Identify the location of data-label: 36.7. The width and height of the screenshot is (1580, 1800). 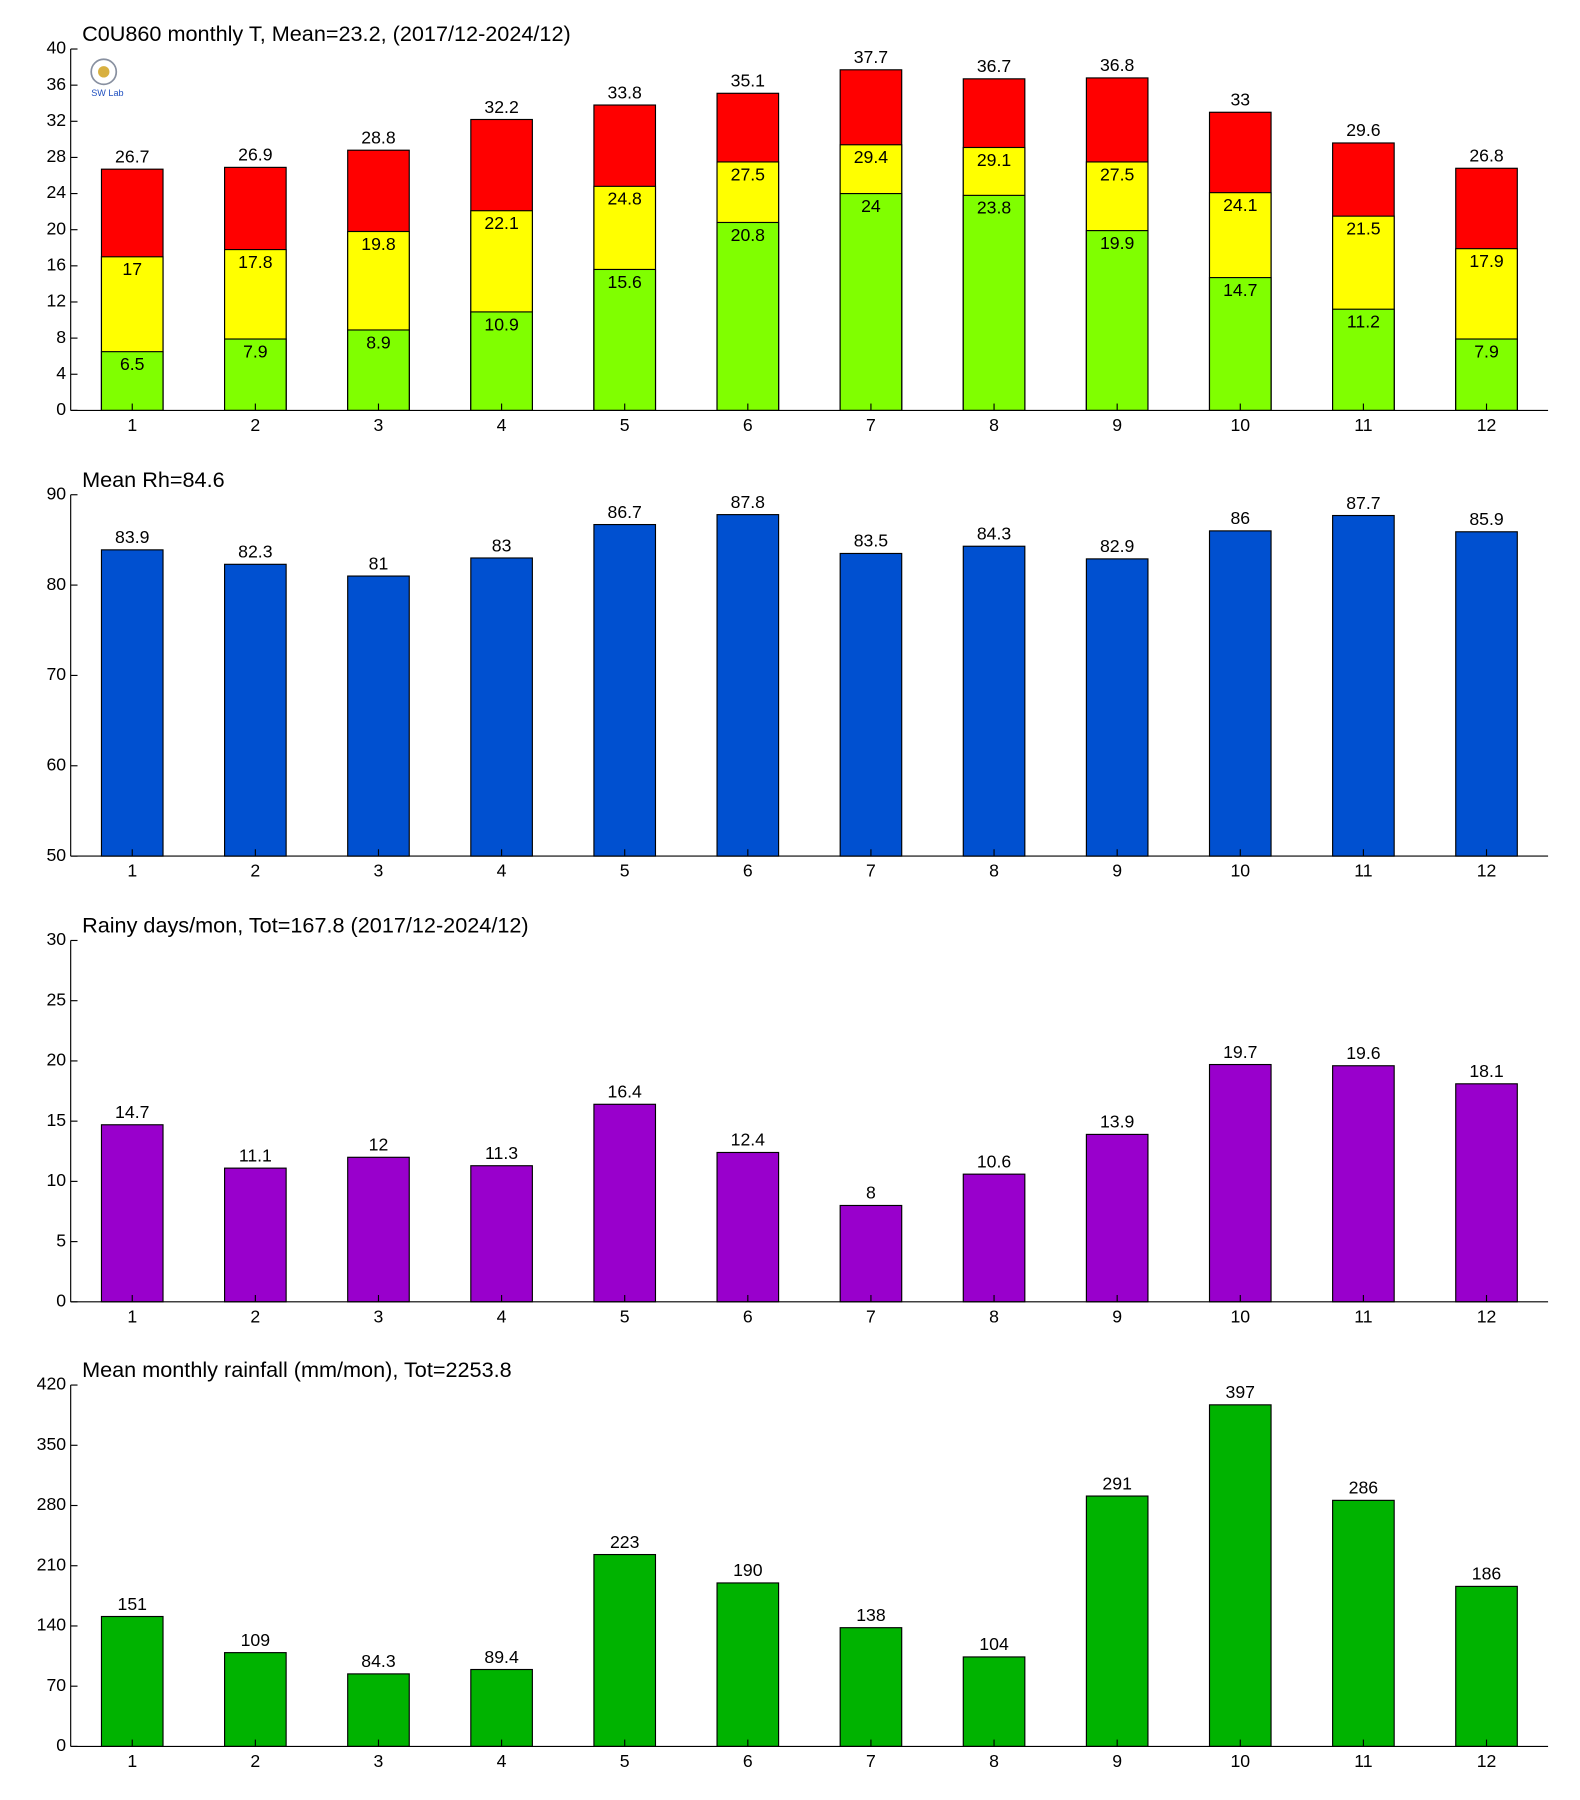
(994, 66).